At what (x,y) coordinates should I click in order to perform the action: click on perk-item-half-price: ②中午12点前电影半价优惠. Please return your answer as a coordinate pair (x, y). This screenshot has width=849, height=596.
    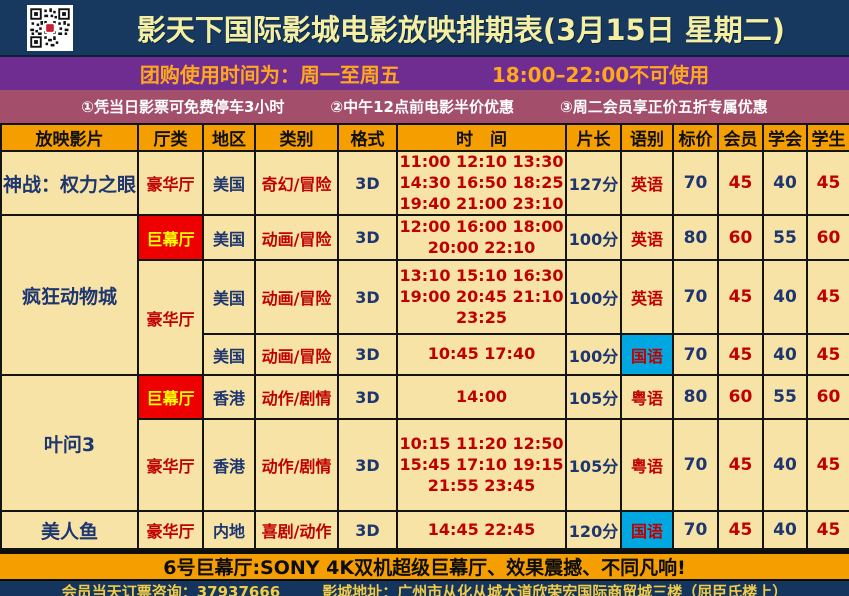
    Looking at the image, I should click on (422, 107).